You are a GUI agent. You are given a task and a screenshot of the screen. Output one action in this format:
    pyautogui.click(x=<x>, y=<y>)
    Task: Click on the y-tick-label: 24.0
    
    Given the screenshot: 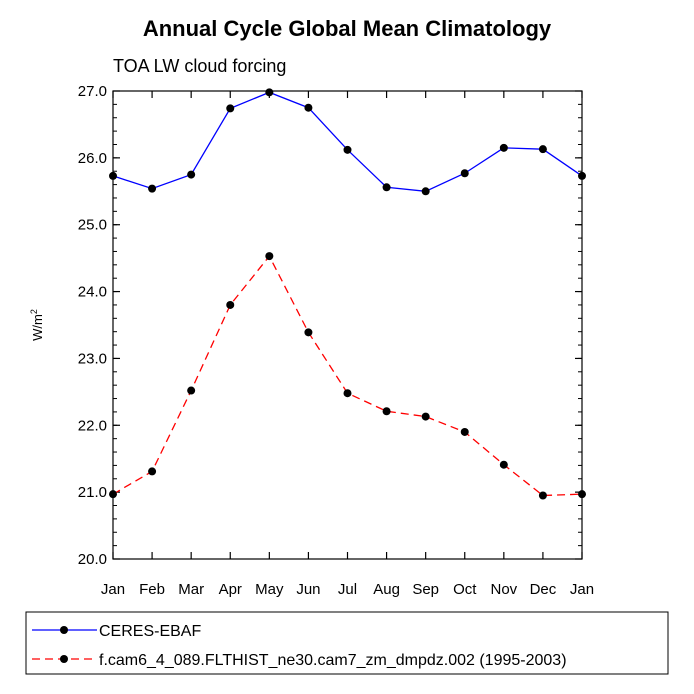 What is the action you would take?
    pyautogui.click(x=92, y=292)
    